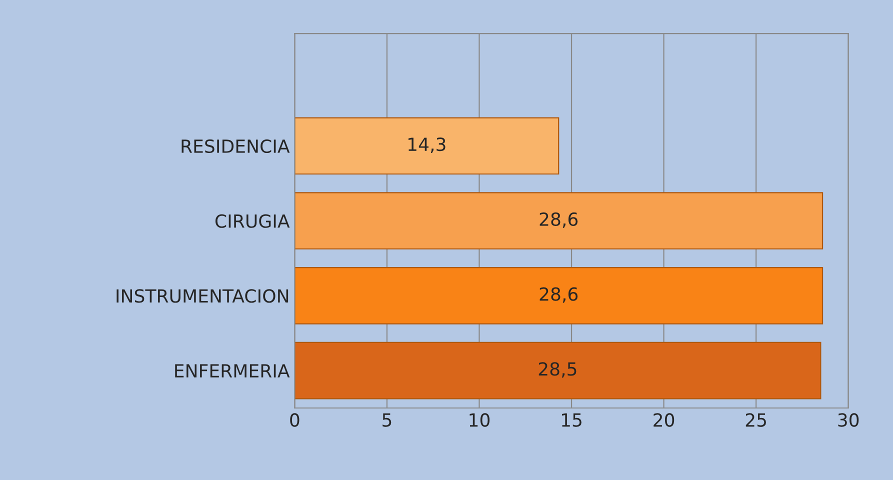 The height and width of the screenshot is (480, 893). Describe the element at coordinates (480, 420) in the screenshot. I see `x-tick-label: 10` at that location.